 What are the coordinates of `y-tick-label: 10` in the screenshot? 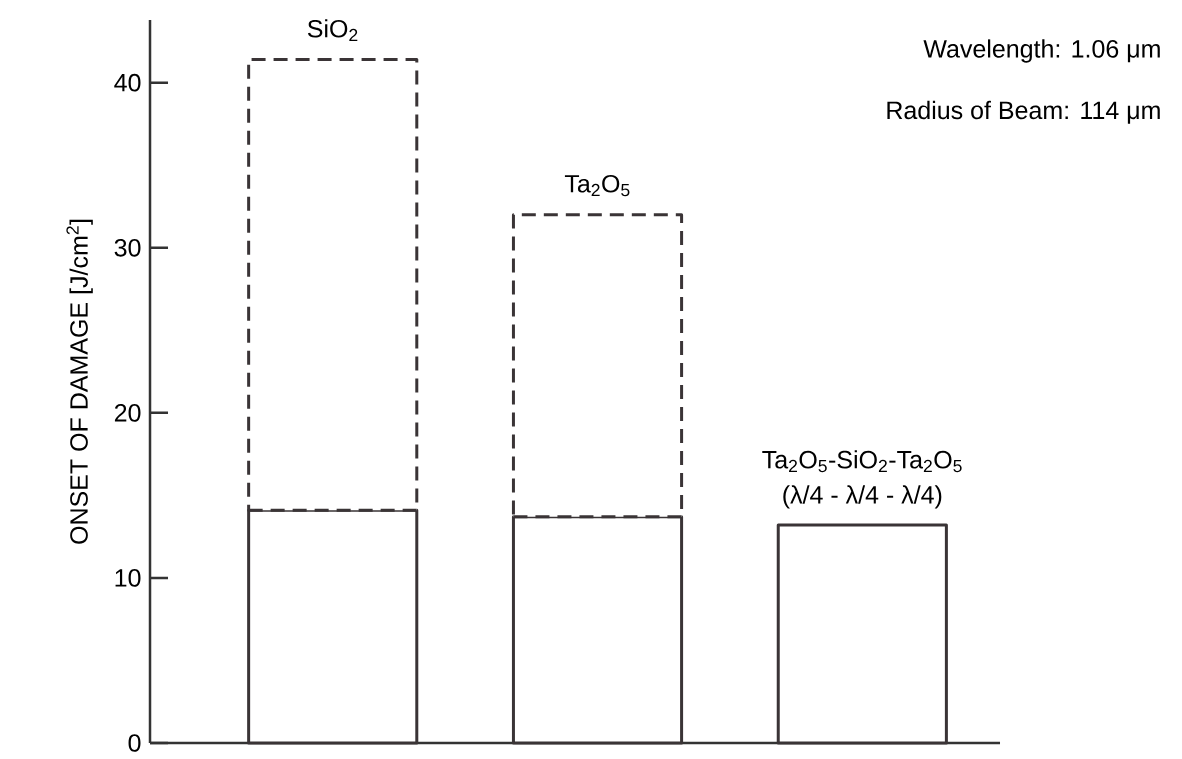 It's located at (128, 578).